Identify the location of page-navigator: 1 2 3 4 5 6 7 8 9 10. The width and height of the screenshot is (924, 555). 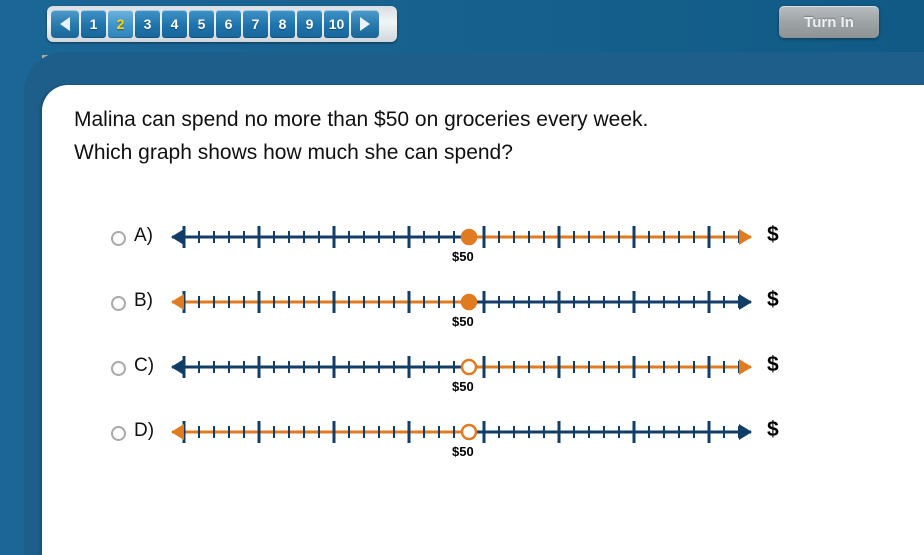
(222, 24).